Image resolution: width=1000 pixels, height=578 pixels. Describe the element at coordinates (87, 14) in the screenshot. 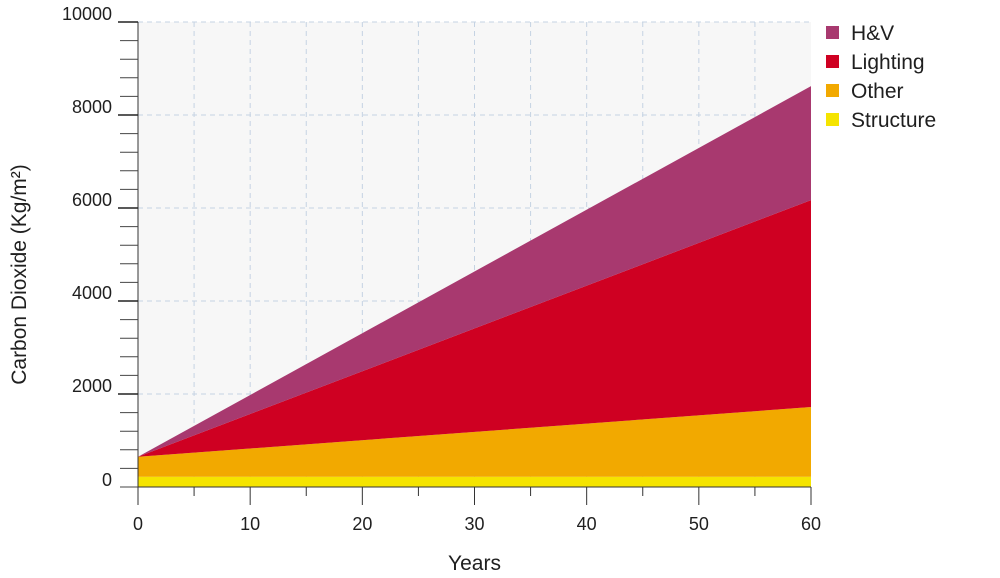

I see `y-tick-label: 10000` at that location.